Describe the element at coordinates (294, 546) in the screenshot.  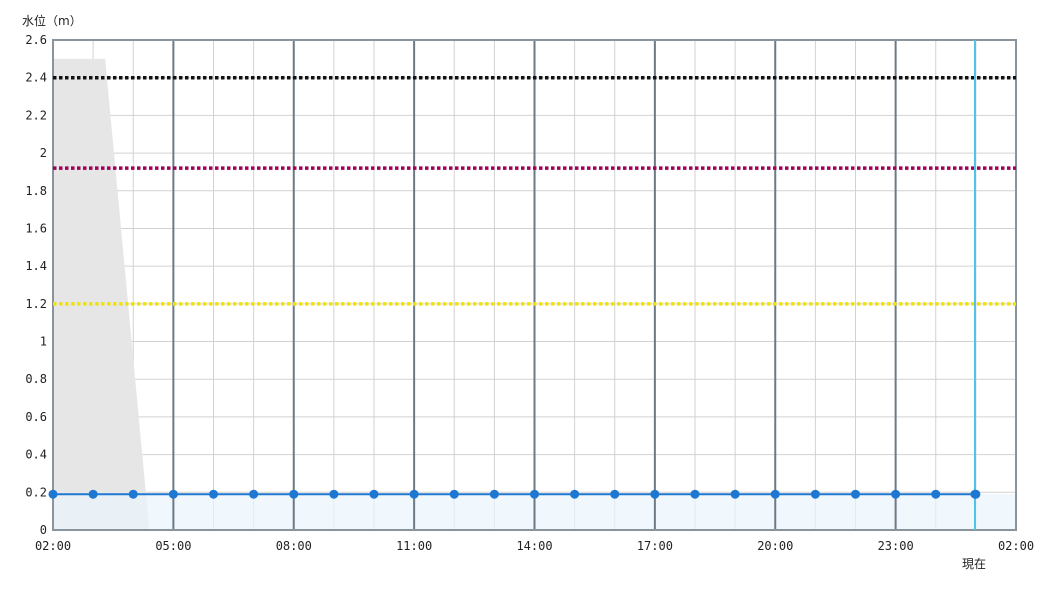
I see `x-tick-label: 08:00` at that location.